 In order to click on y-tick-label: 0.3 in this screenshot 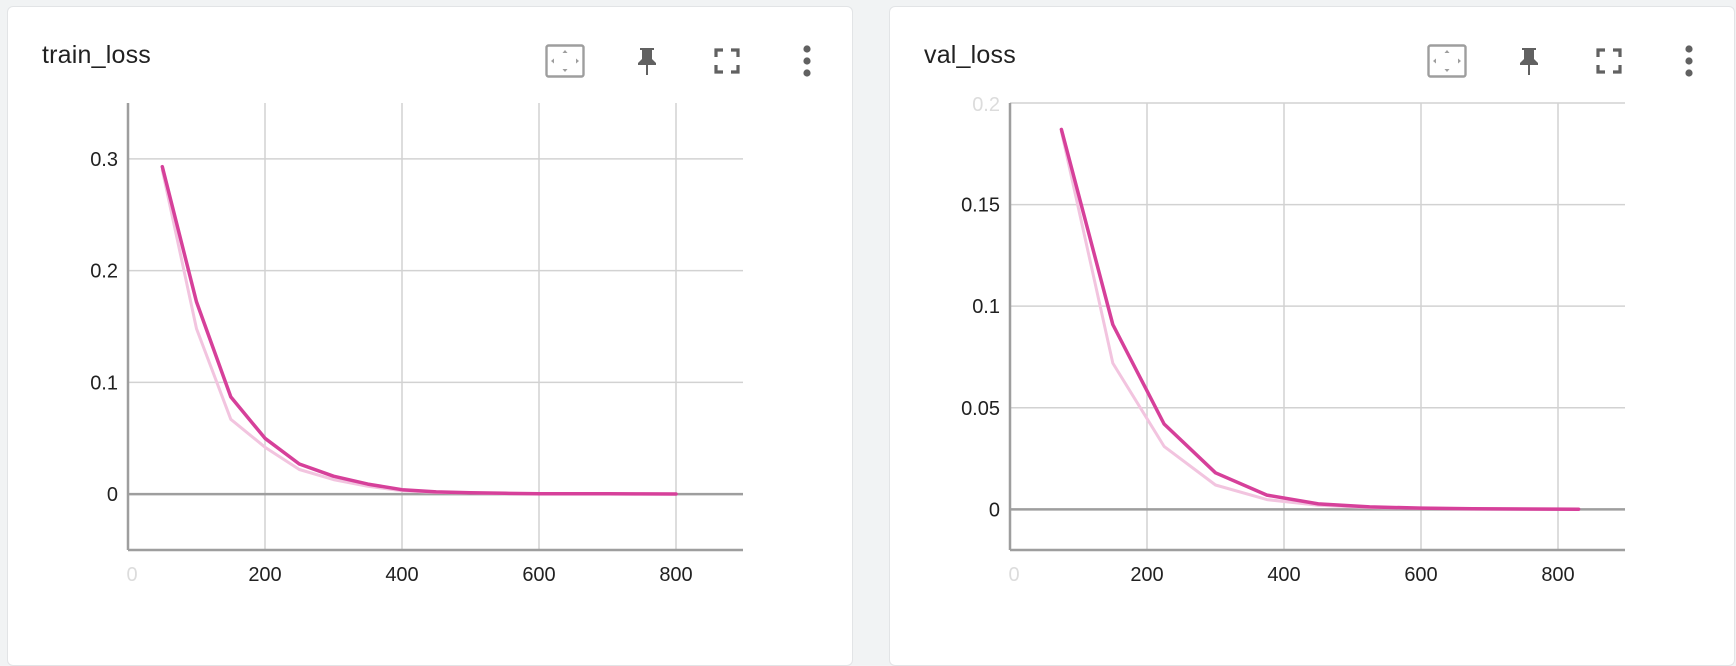, I will do `click(104, 160)`.